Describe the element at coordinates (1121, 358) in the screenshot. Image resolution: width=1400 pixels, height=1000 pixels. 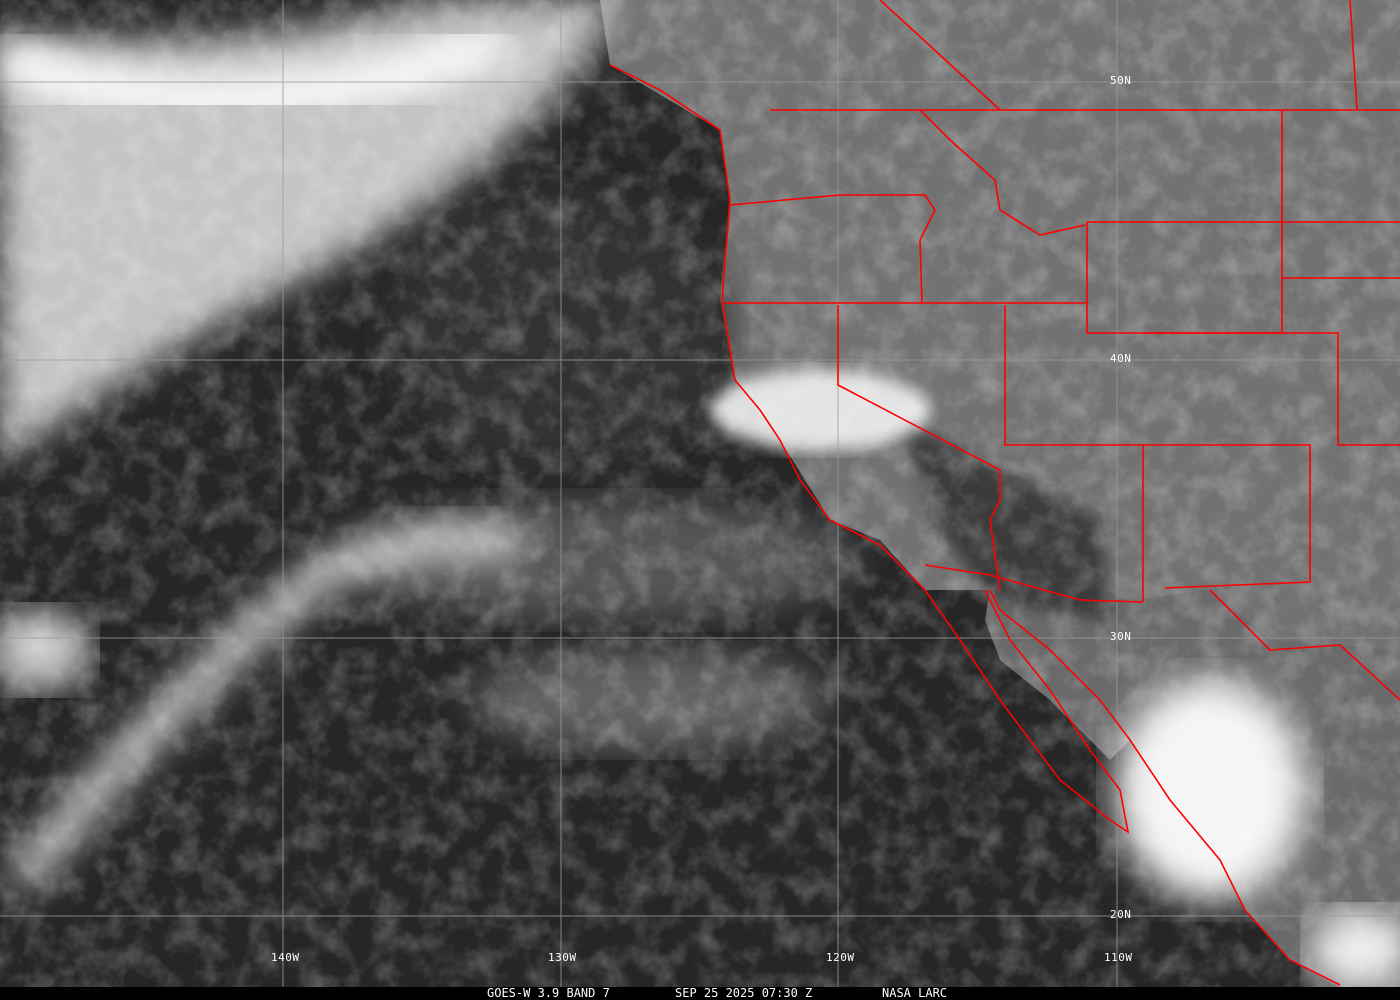
I see `latitude-label: 40N` at that location.